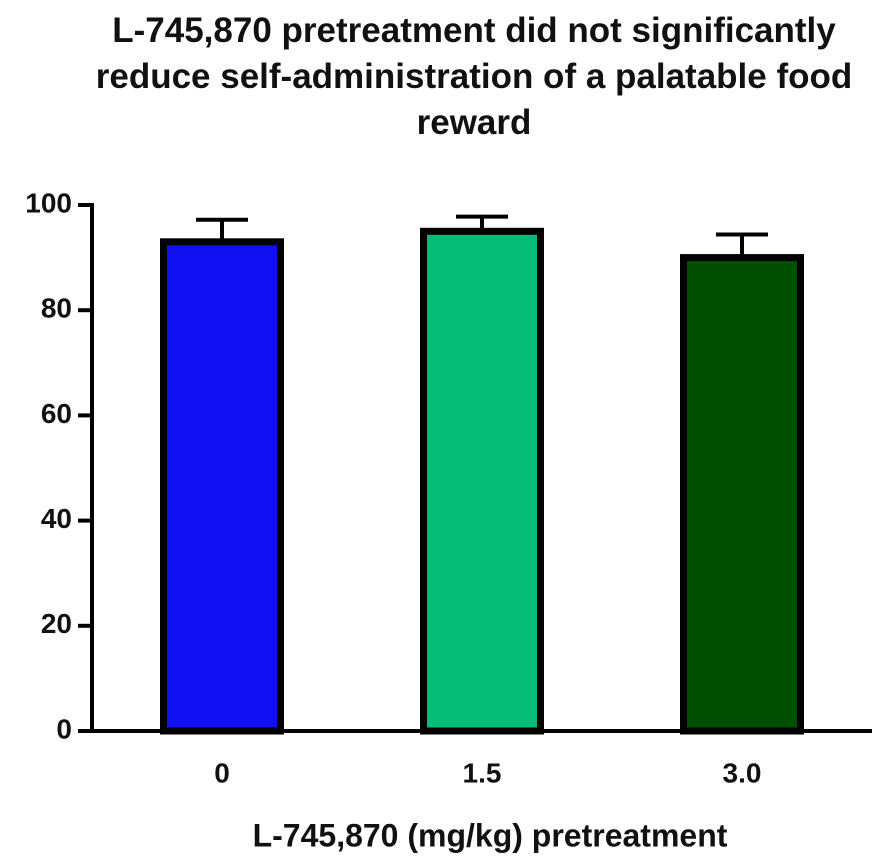  I want to click on x-tick-label: 1.5, so click(482, 772).